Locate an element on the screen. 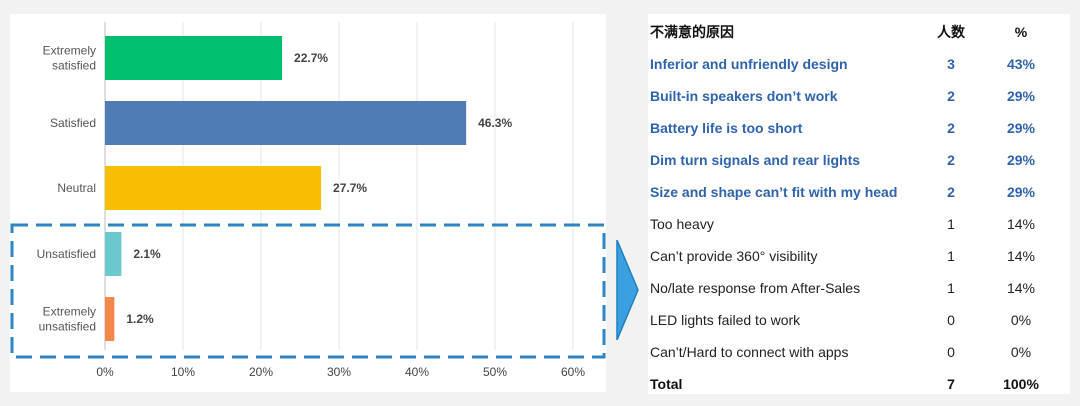 This screenshot has height=406, width=1080. header-count: 人数 is located at coordinates (951, 32).